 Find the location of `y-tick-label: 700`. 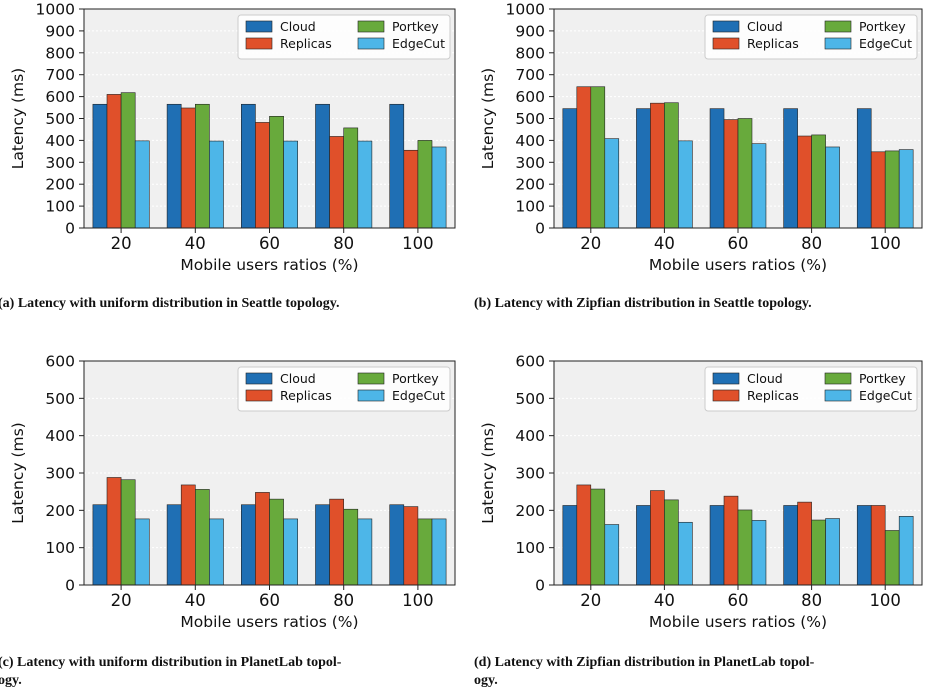

y-tick-label: 700 is located at coordinates (530, 75).